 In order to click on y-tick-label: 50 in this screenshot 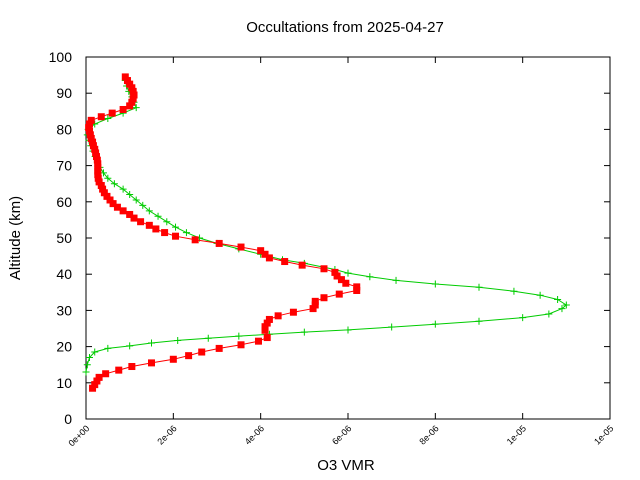, I will do `click(64, 238)`.